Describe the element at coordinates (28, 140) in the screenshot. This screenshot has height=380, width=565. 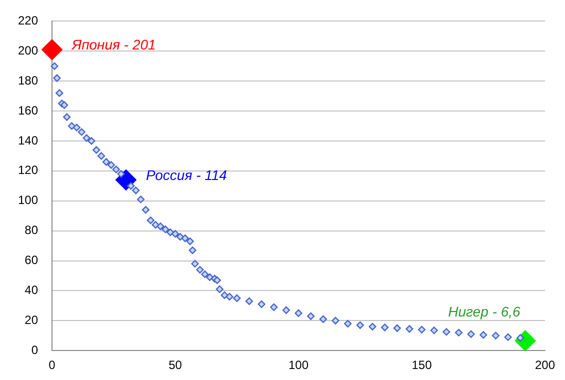
I see `y-tick-label: 140` at that location.